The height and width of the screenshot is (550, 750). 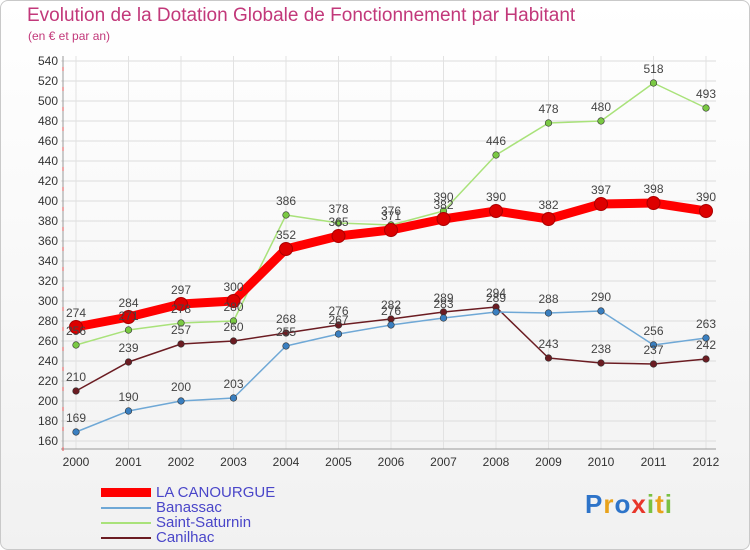 What do you see at coordinates (391, 349) in the screenshot?
I see `series-canilhac` at bounding box center [391, 349].